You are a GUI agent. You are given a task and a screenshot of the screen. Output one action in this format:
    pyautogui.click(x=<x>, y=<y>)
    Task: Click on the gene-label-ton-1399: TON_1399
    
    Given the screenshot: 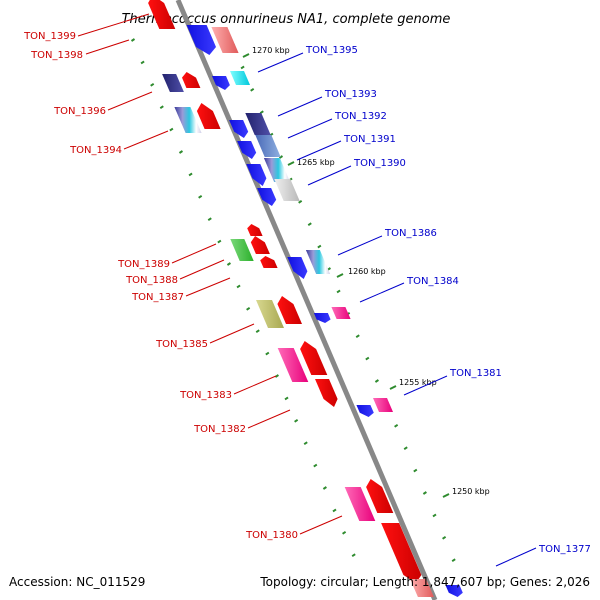 What is the action you would take?
    pyautogui.click(x=49, y=36)
    